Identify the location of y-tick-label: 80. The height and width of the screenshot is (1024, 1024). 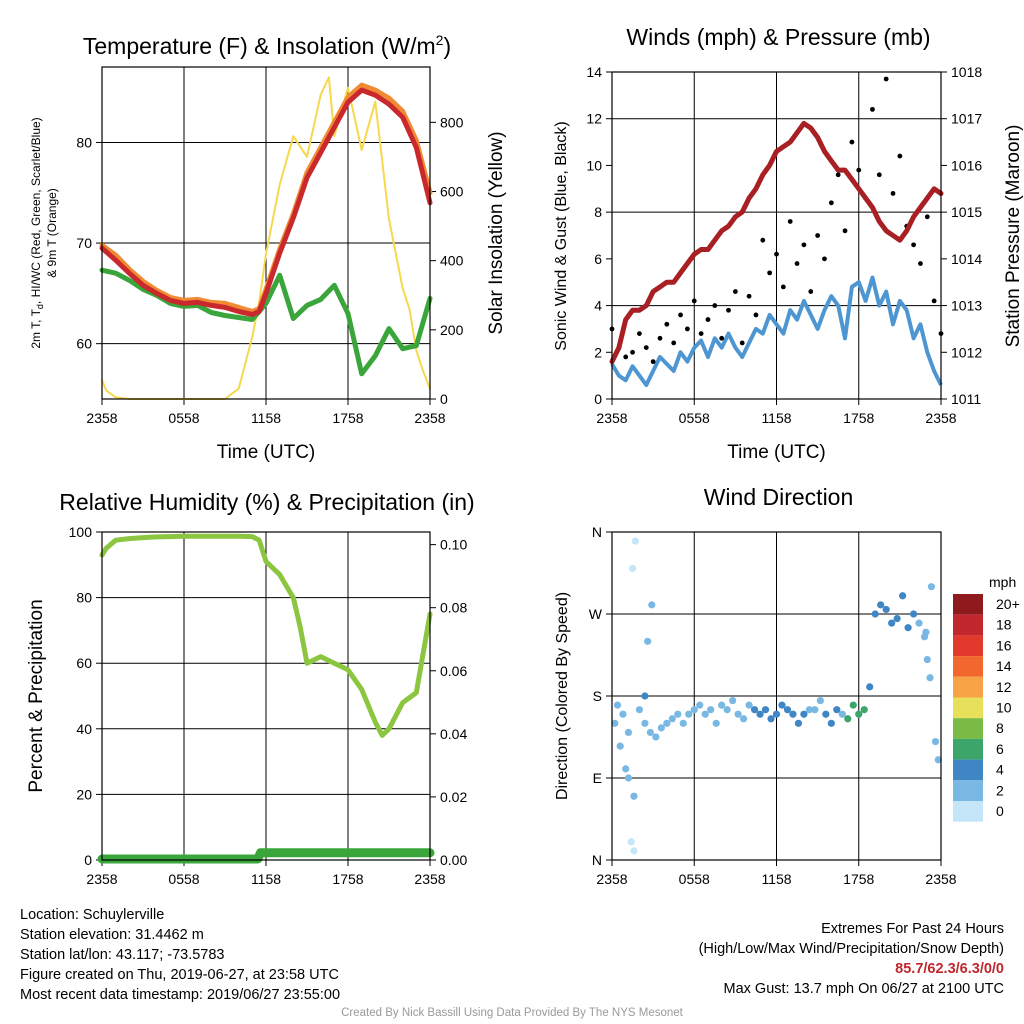
(84, 598).